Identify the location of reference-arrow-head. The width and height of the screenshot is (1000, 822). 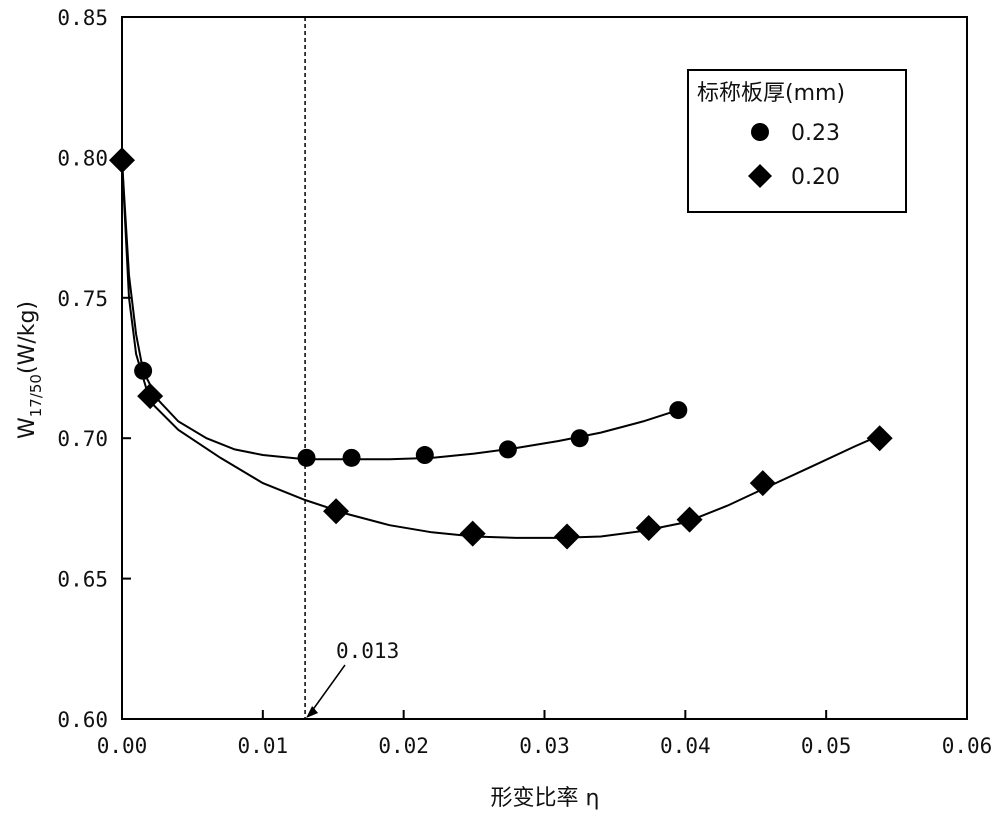
(312, 712).